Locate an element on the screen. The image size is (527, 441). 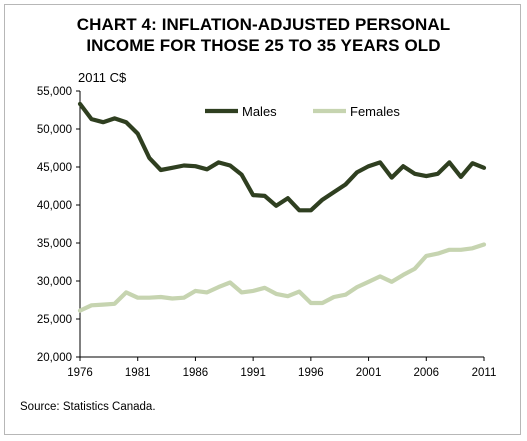
series-line-females is located at coordinates (282, 277).